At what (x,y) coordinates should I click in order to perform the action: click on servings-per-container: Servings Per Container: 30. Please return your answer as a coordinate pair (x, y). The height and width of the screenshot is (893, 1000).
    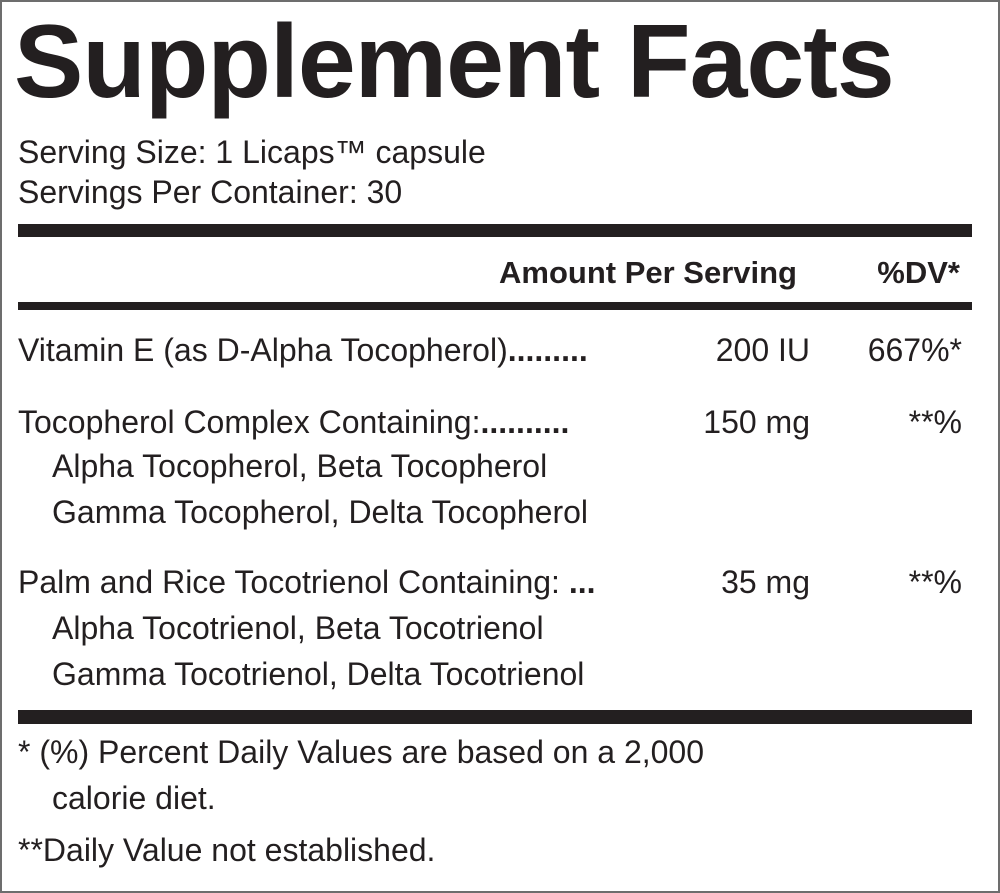
    Looking at the image, I should click on (210, 192).